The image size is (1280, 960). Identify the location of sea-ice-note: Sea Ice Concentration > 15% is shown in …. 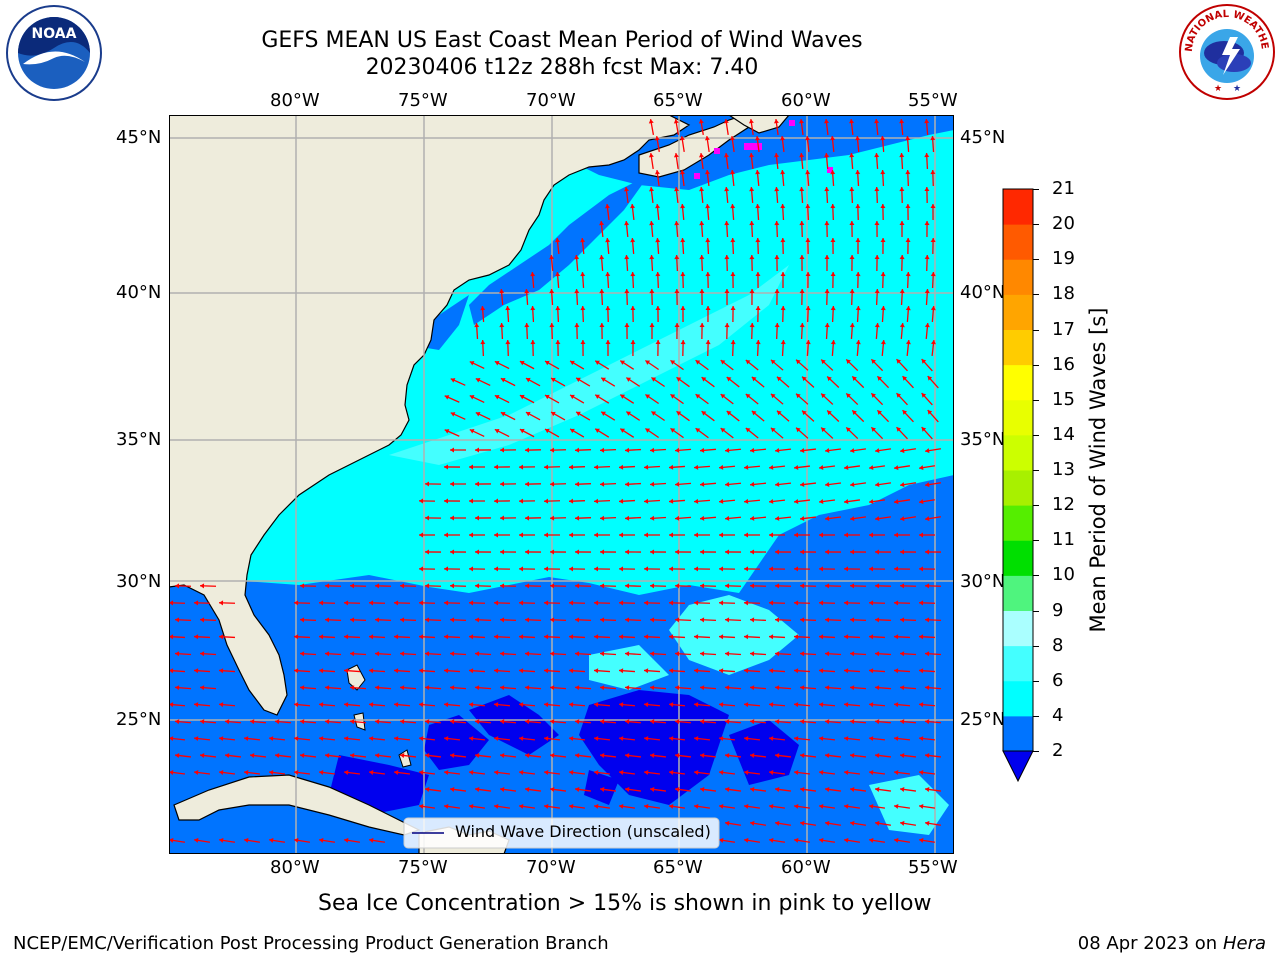
(625, 903).